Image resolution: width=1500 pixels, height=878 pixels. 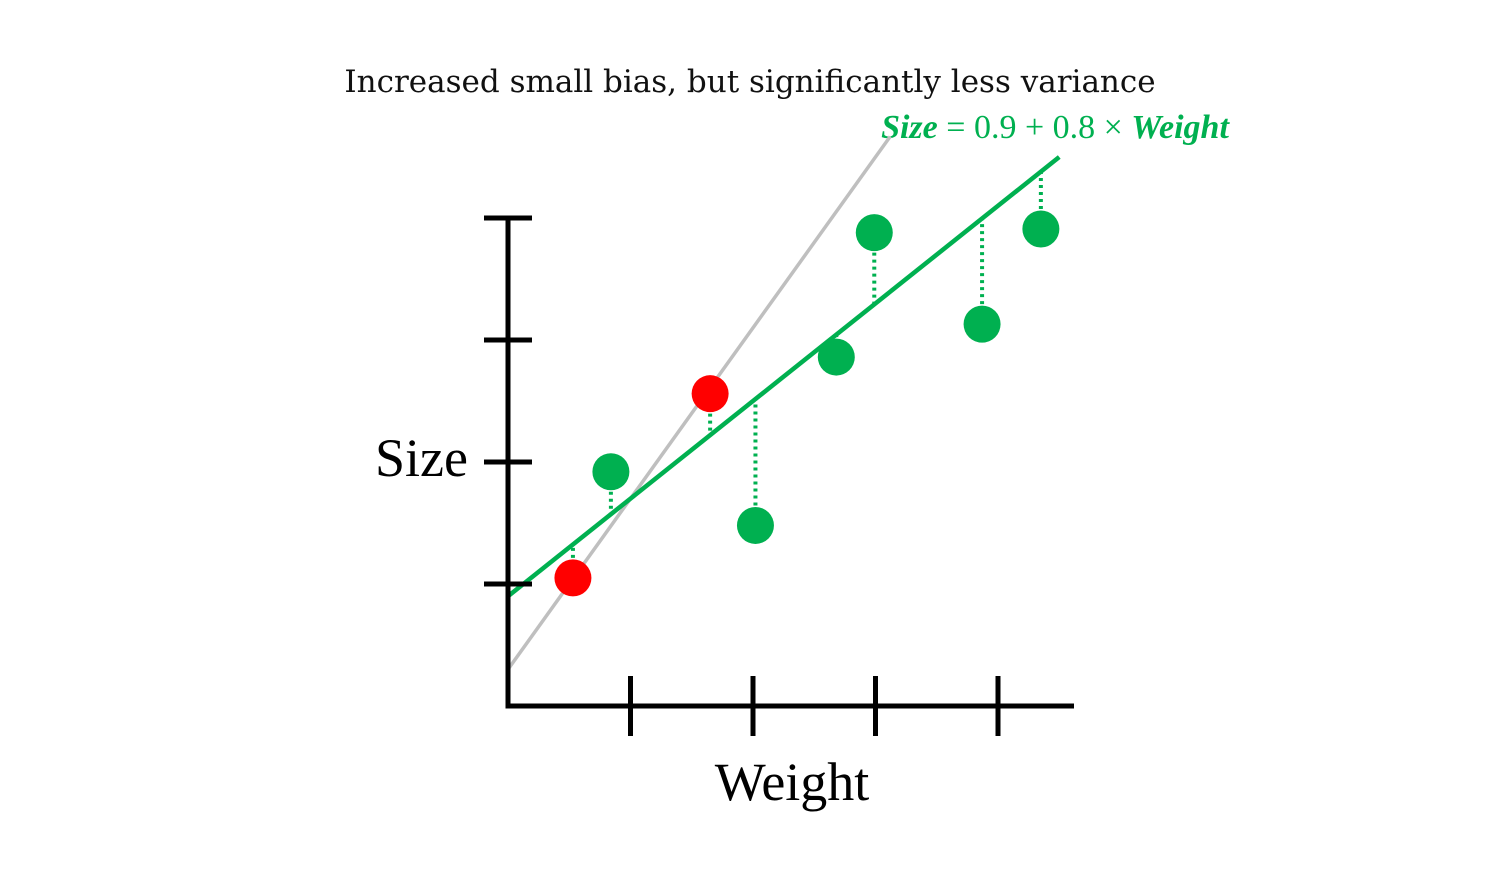 I want to click on equation-lhs: Size, so click(x=909, y=127).